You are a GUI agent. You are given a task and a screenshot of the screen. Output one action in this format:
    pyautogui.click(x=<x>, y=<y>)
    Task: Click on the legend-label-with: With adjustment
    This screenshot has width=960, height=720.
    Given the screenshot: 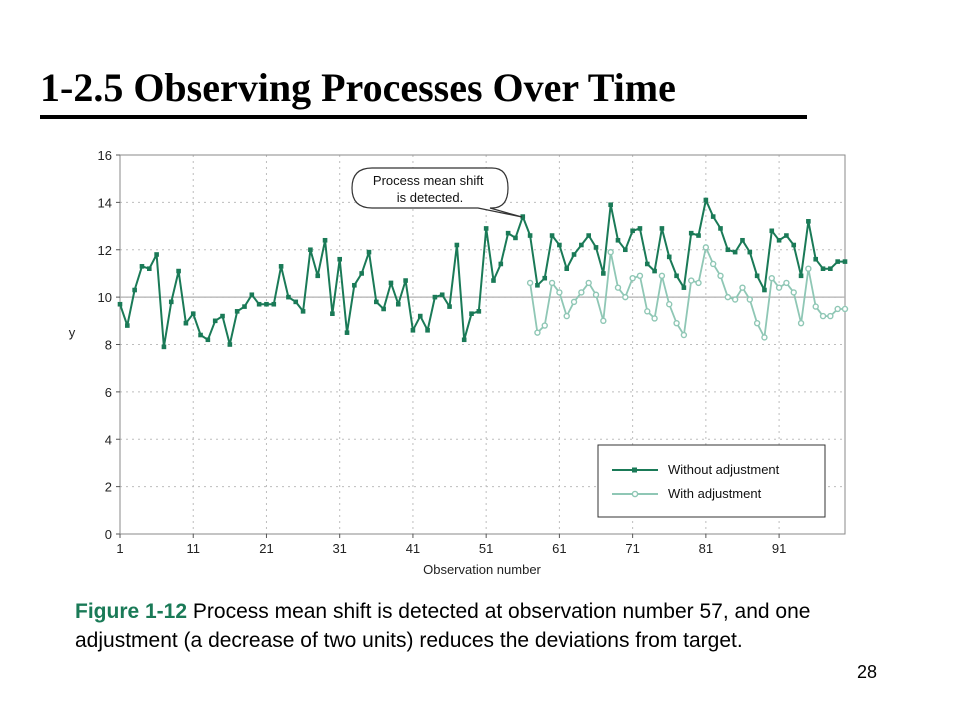 What is the action you would take?
    pyautogui.click(x=715, y=493)
    